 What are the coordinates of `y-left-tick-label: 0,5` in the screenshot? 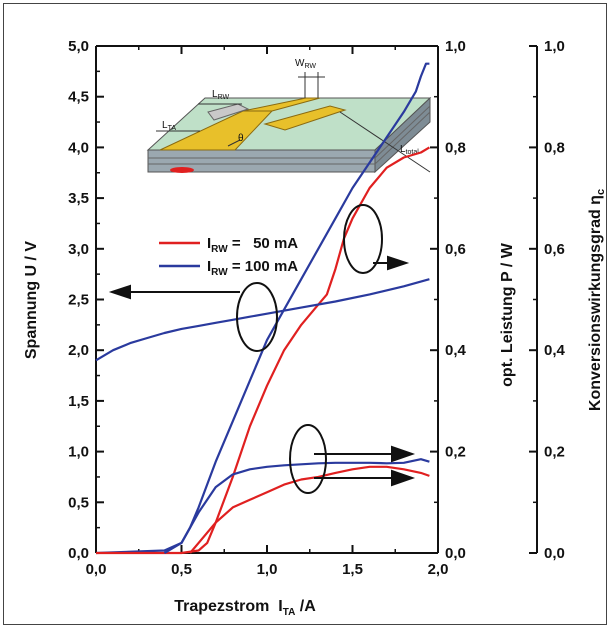 It's located at (78, 502).